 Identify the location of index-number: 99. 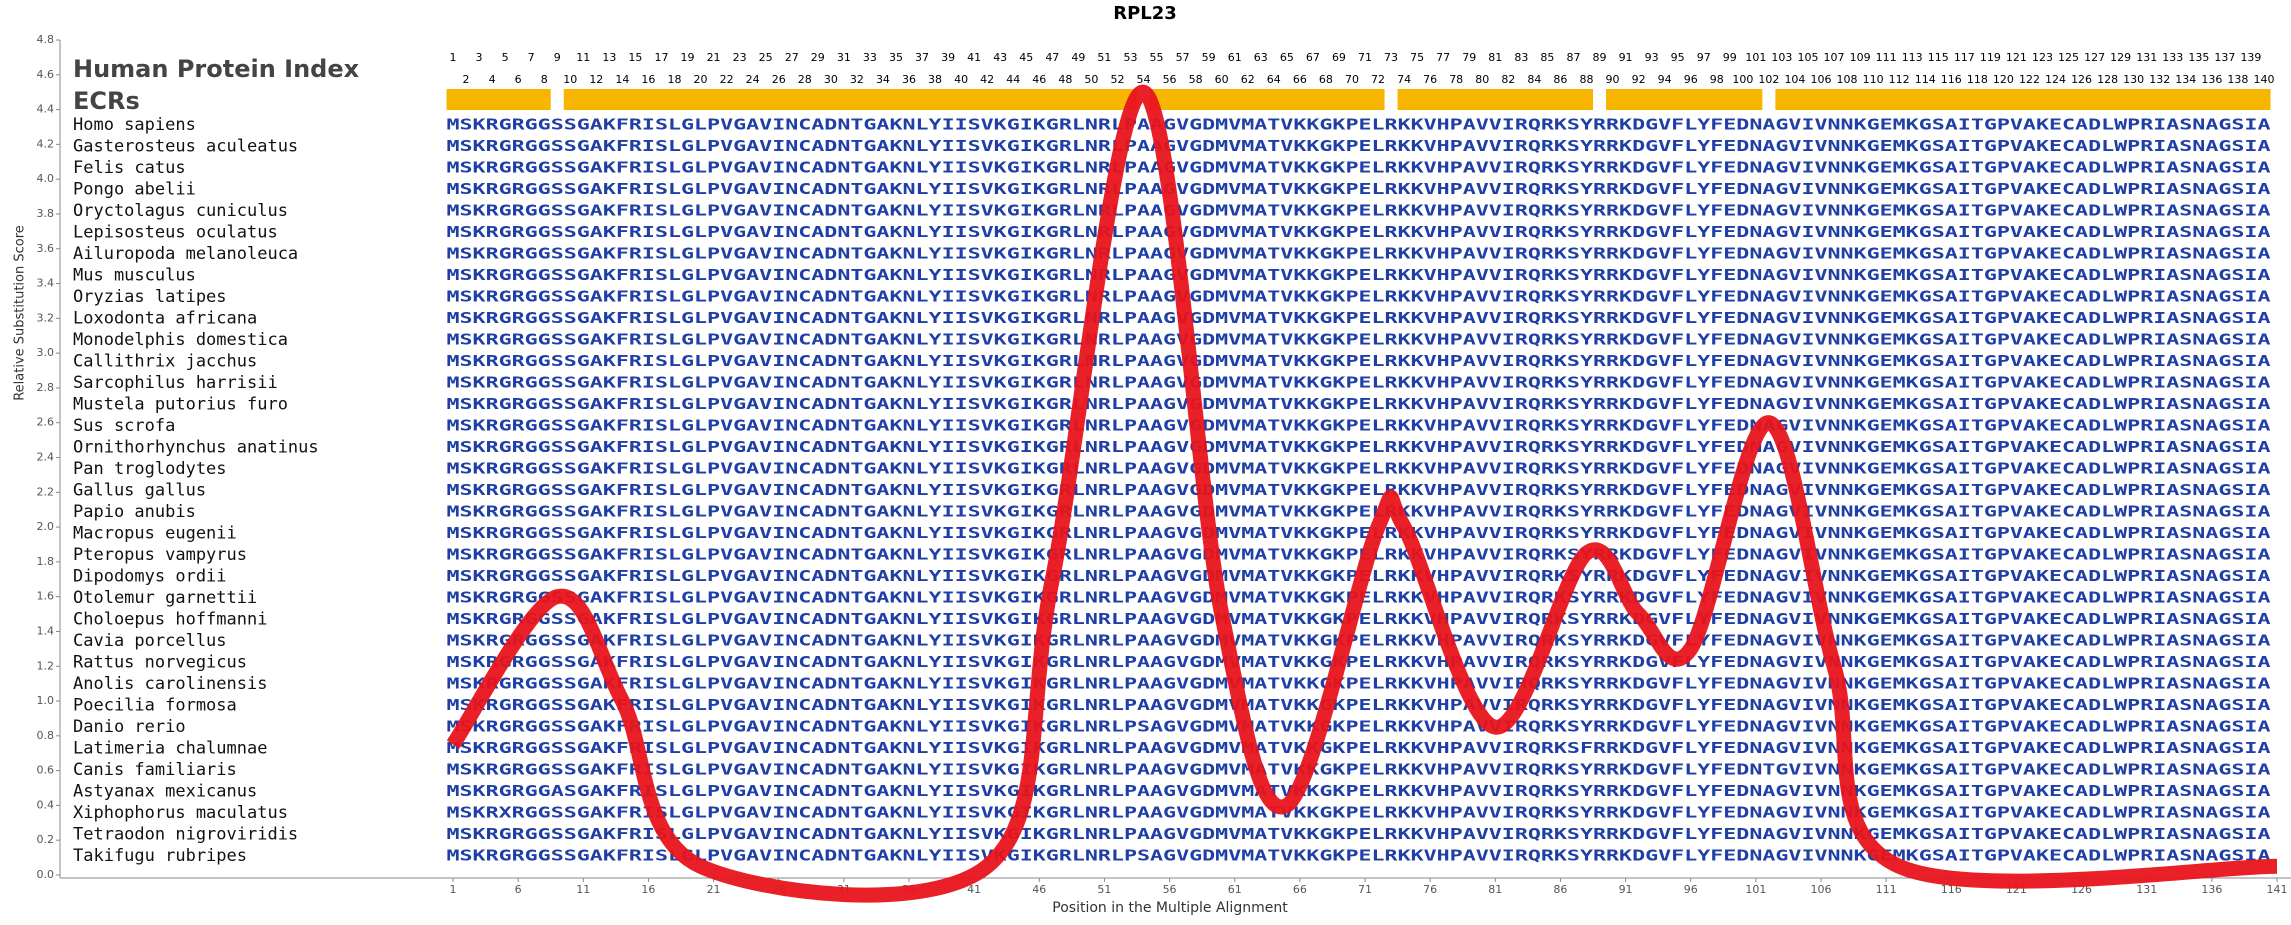
(1730, 57).